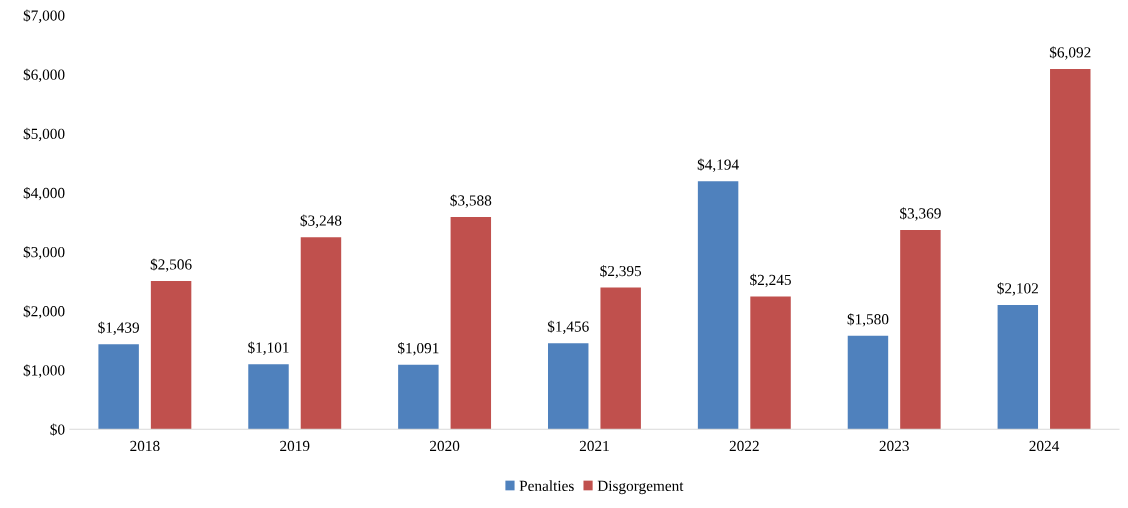  I want to click on legend-label: Disgorgement, so click(640, 487).